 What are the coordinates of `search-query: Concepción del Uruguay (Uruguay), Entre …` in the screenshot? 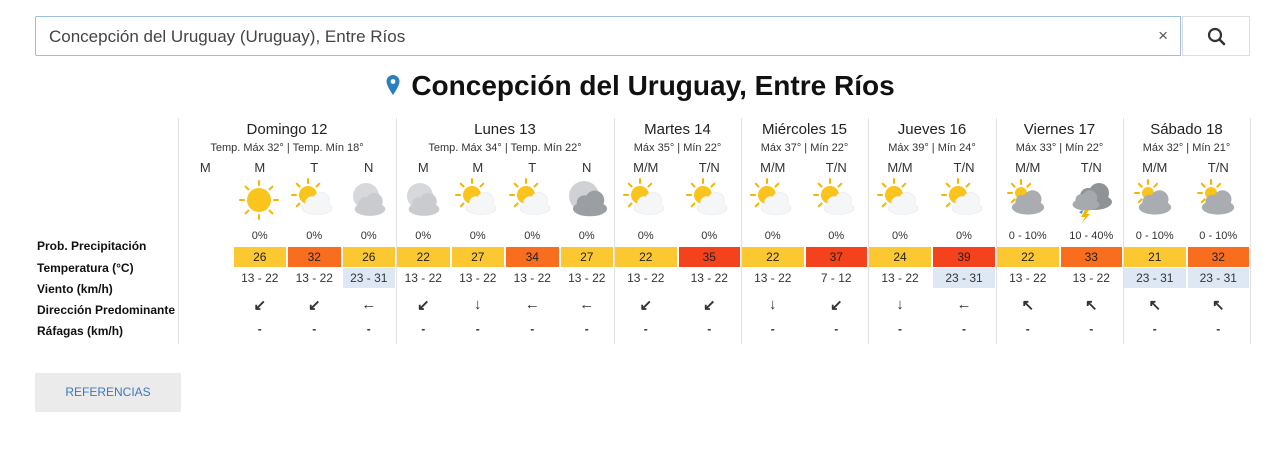 It's located at (227, 36).